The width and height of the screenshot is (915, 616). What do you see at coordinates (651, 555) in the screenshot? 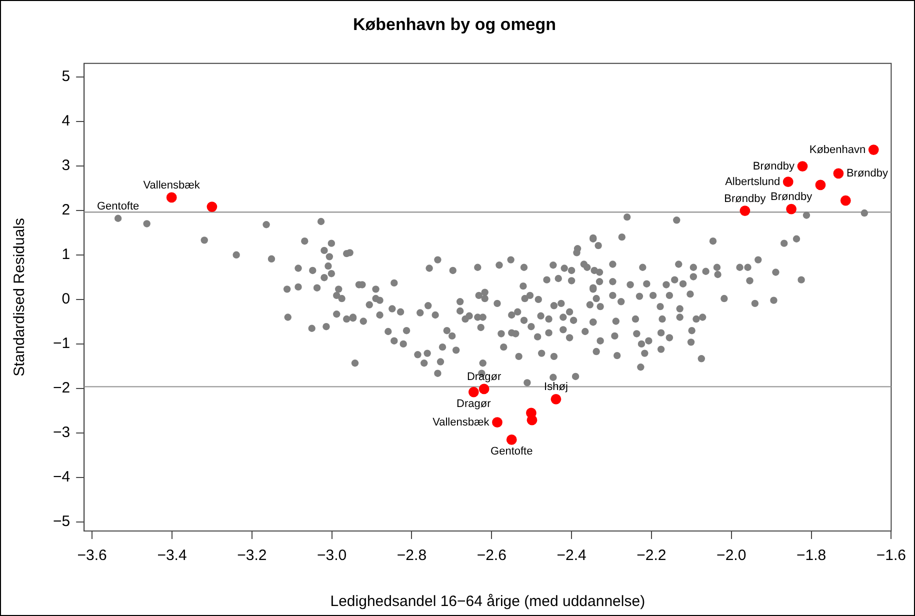
I see `x-tick-label: −2.2` at bounding box center [651, 555].